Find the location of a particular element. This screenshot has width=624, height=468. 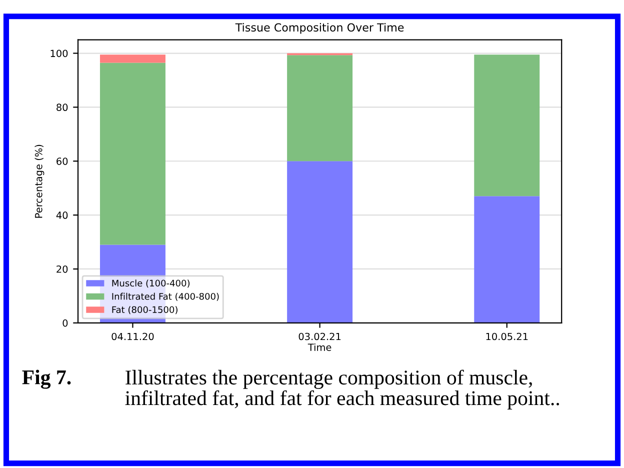

legend-label: Infiltrated Fat (400-800) is located at coordinates (165, 296).